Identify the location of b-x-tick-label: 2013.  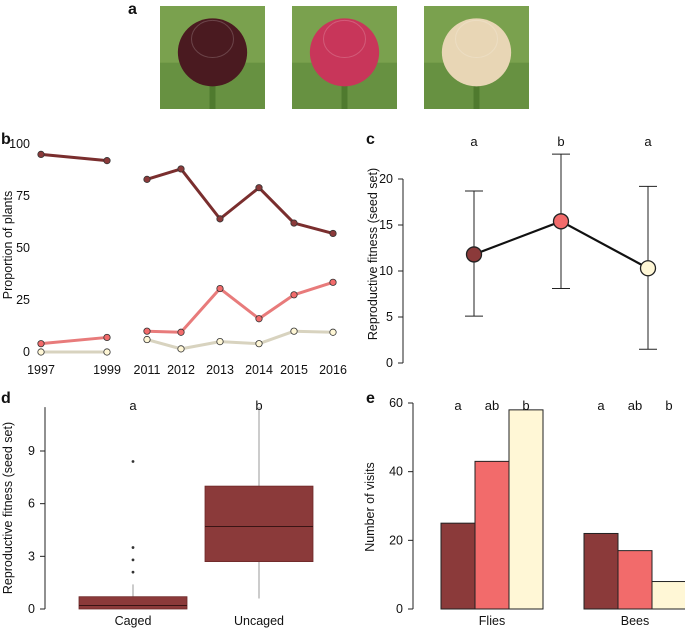
(220, 370).